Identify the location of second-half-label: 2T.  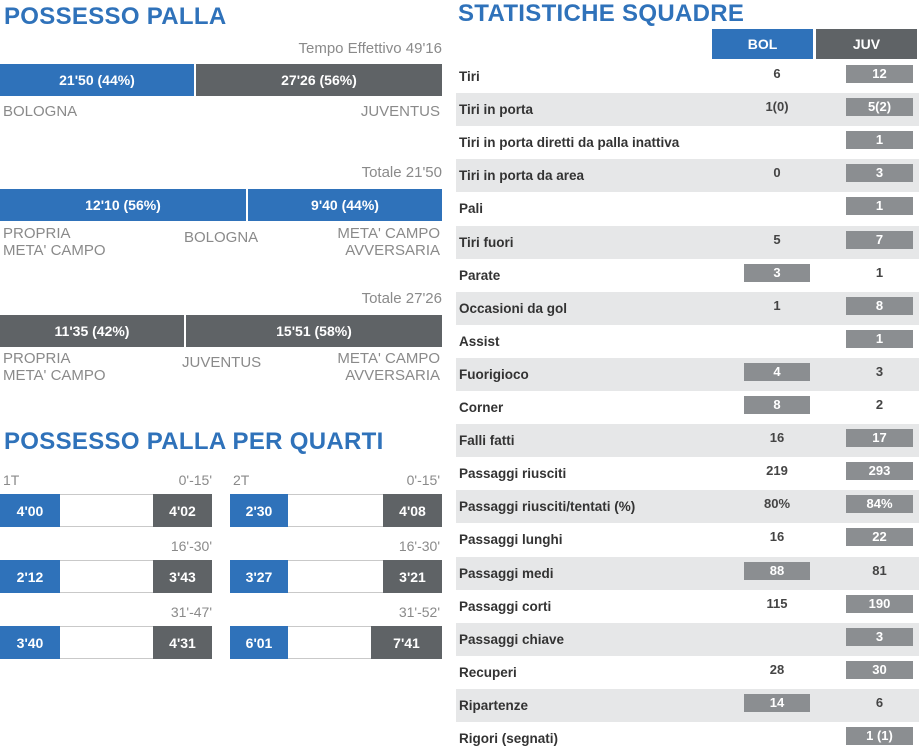
(241, 480).